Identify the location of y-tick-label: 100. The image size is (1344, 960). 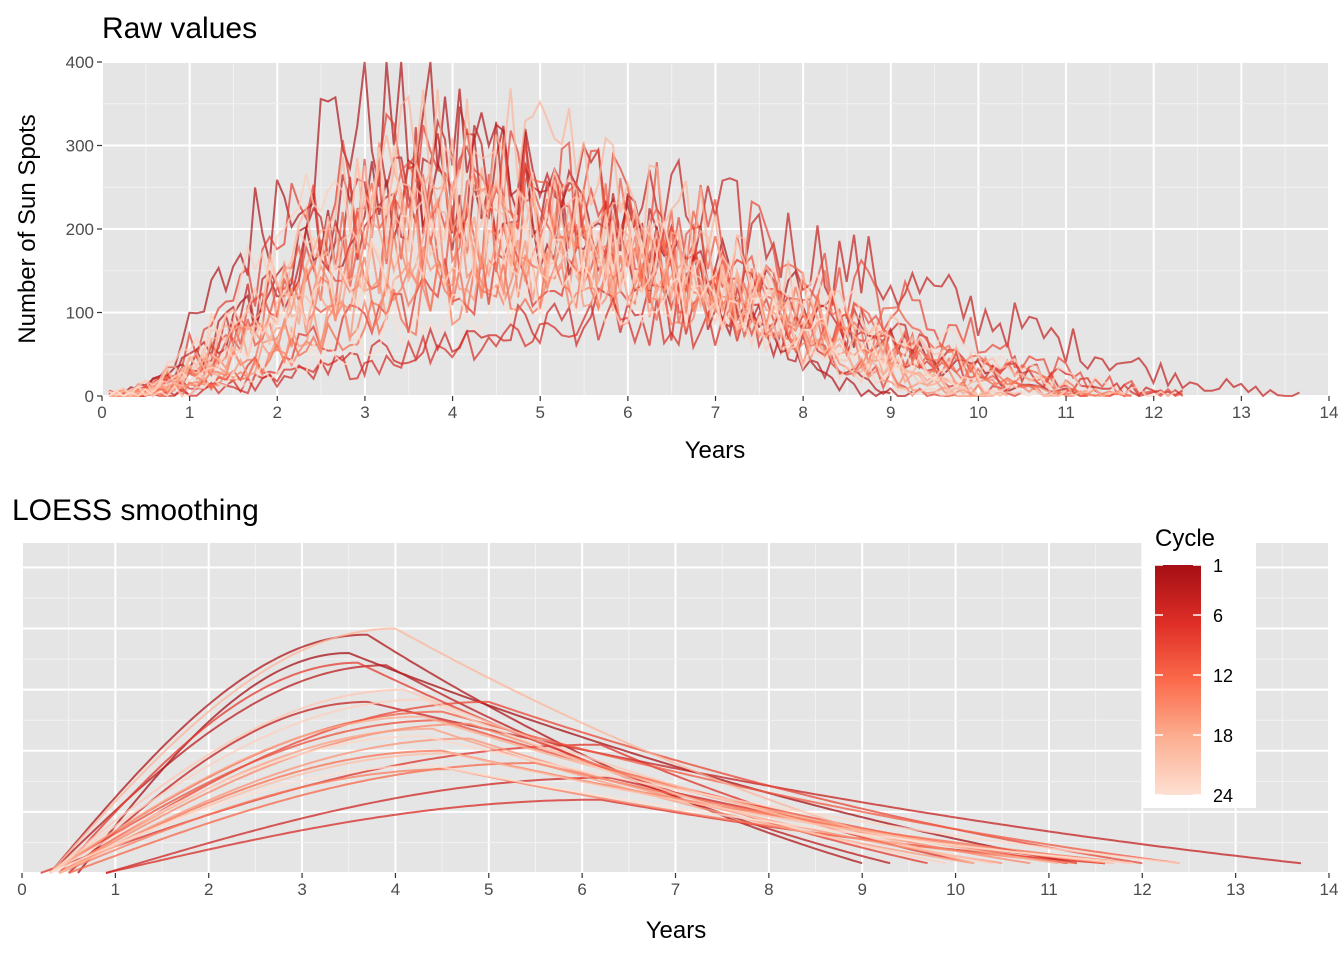
(80, 313).